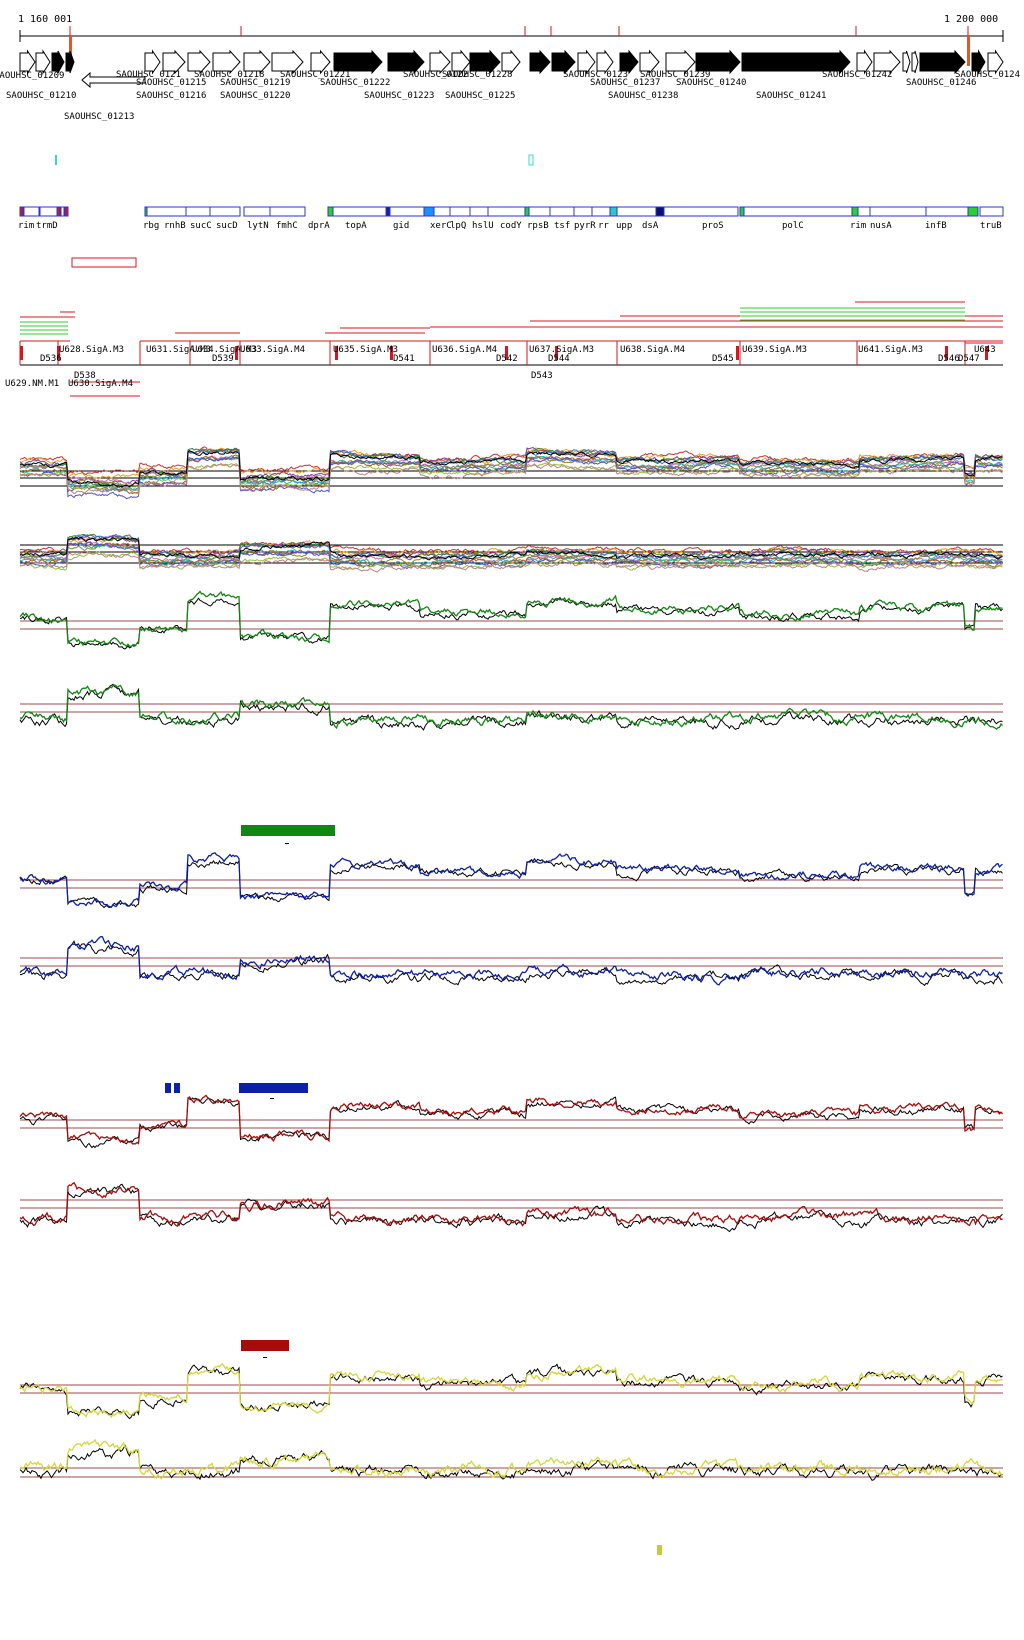  I want to click on red-track-panel, so click(511, 1121).